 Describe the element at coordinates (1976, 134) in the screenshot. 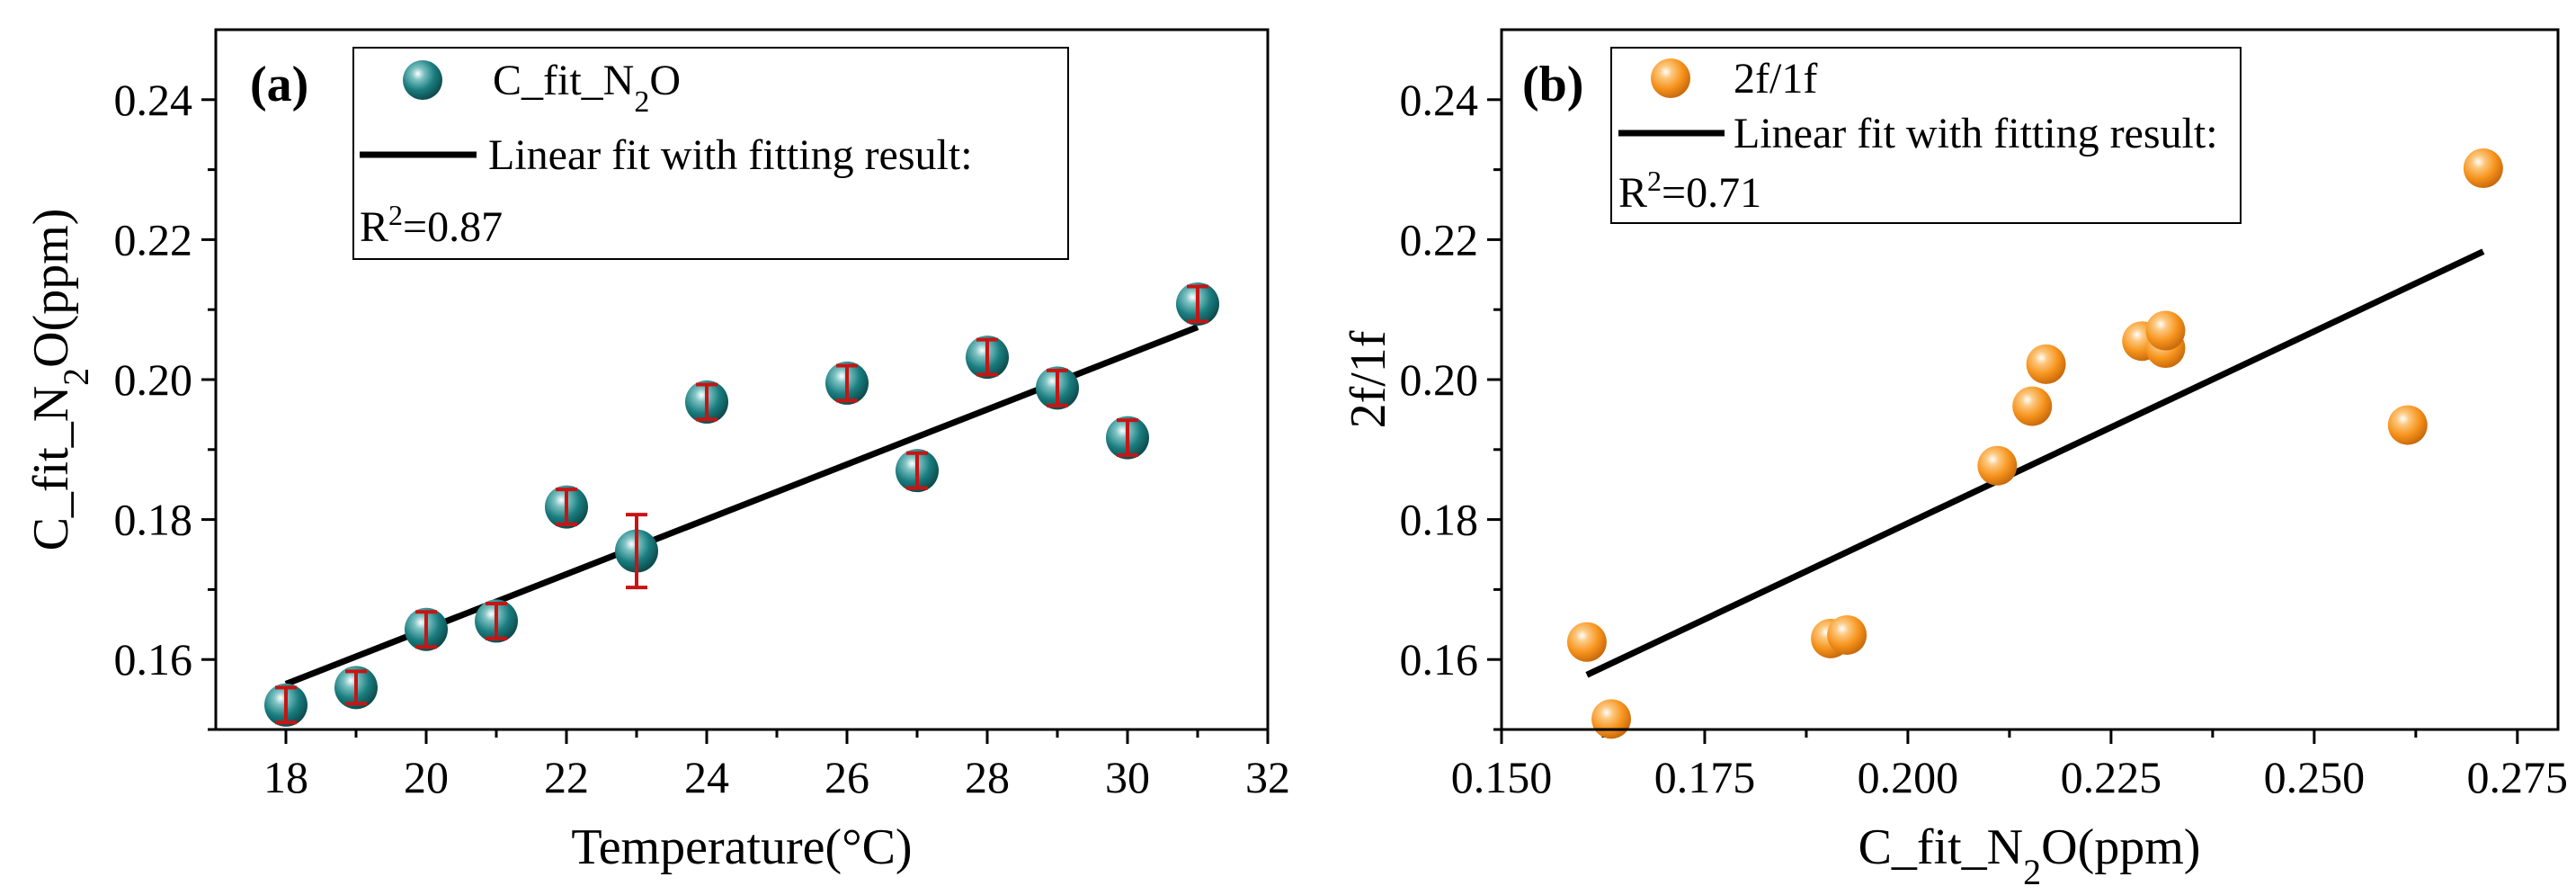

I see `chart-b-legend-fit-label: Linear fit with fitting result:` at that location.